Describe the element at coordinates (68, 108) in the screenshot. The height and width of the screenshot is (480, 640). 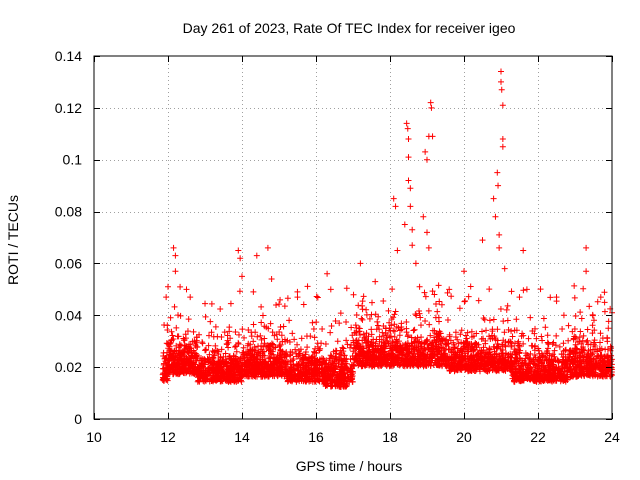
I see `y-tick-label: 0.12` at that location.